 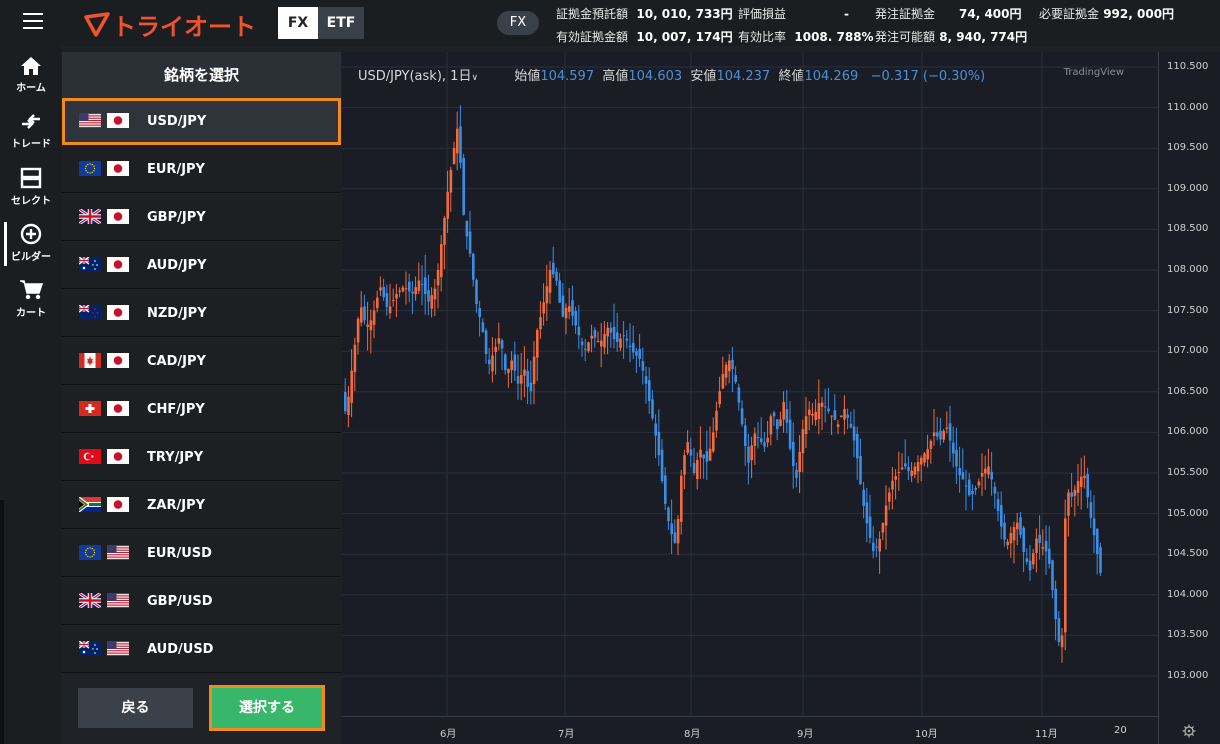 What do you see at coordinates (475, 78) in the screenshot?
I see `interval-chevron-icon: ∨` at bounding box center [475, 78].